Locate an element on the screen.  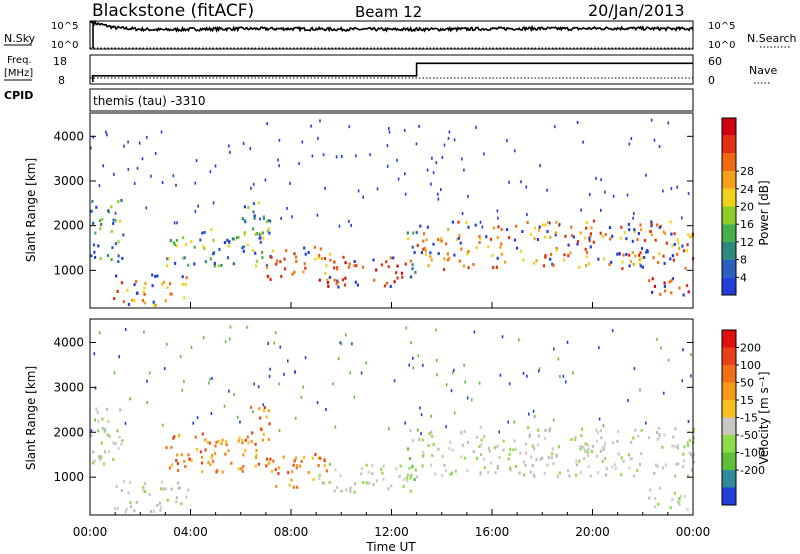
colorbar-tick-label: -15 is located at coordinates (749, 418).